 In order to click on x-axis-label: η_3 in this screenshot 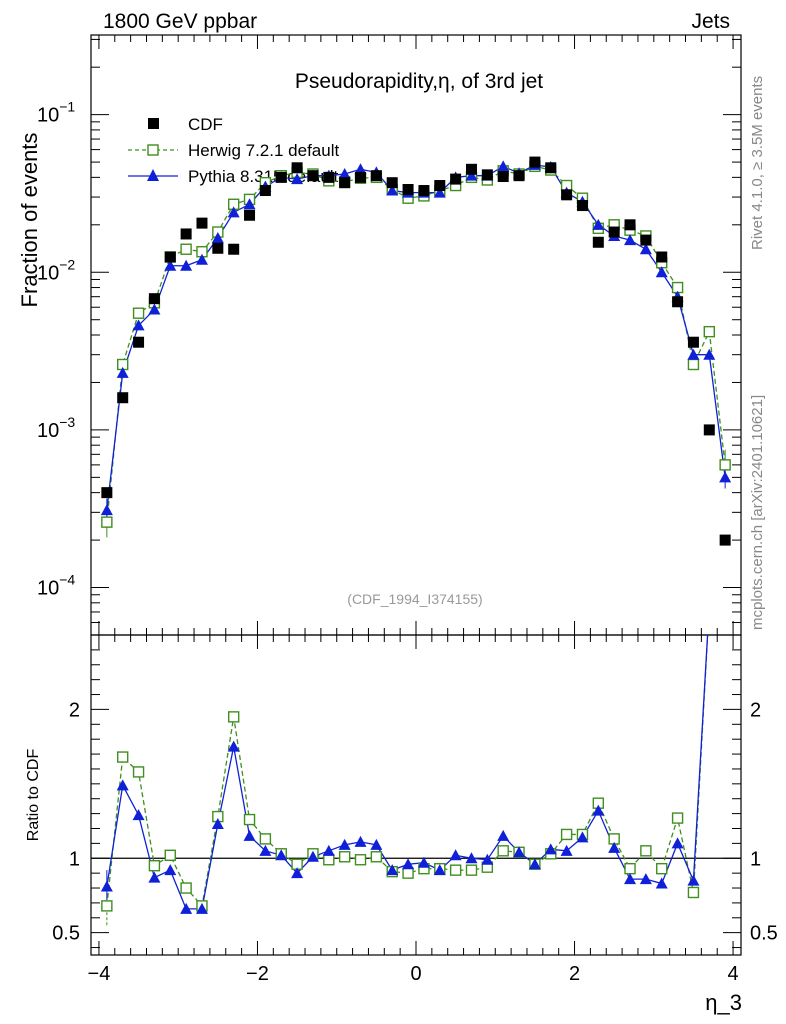, I will do `click(723, 1002)`.